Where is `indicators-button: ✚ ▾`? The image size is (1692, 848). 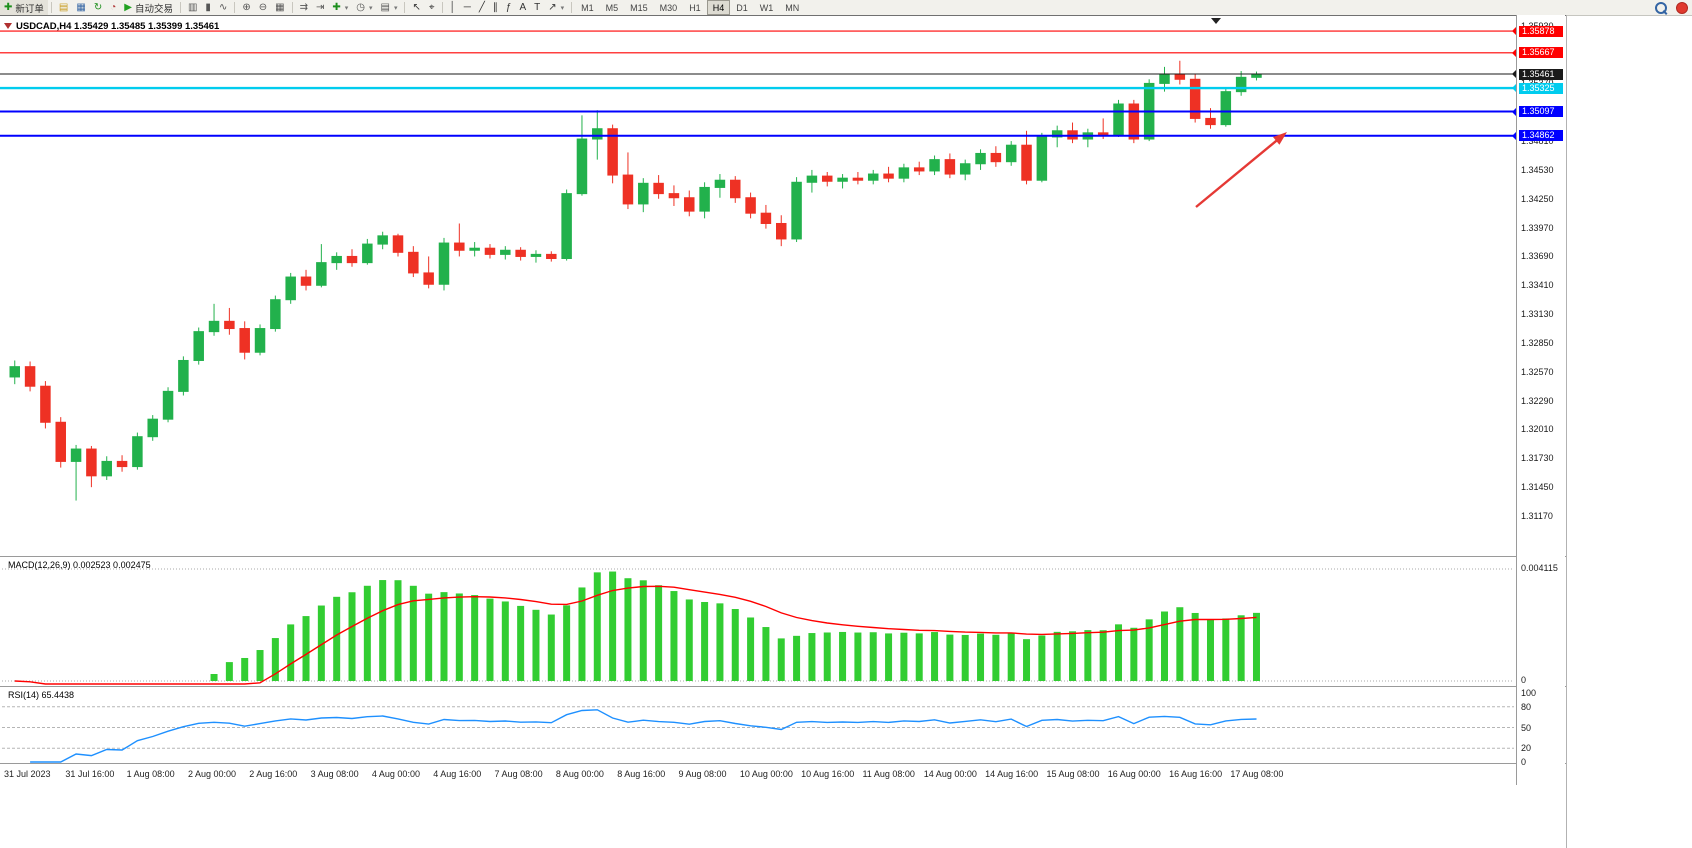
indicators-button: ✚ ▾ is located at coordinates (340, 7).